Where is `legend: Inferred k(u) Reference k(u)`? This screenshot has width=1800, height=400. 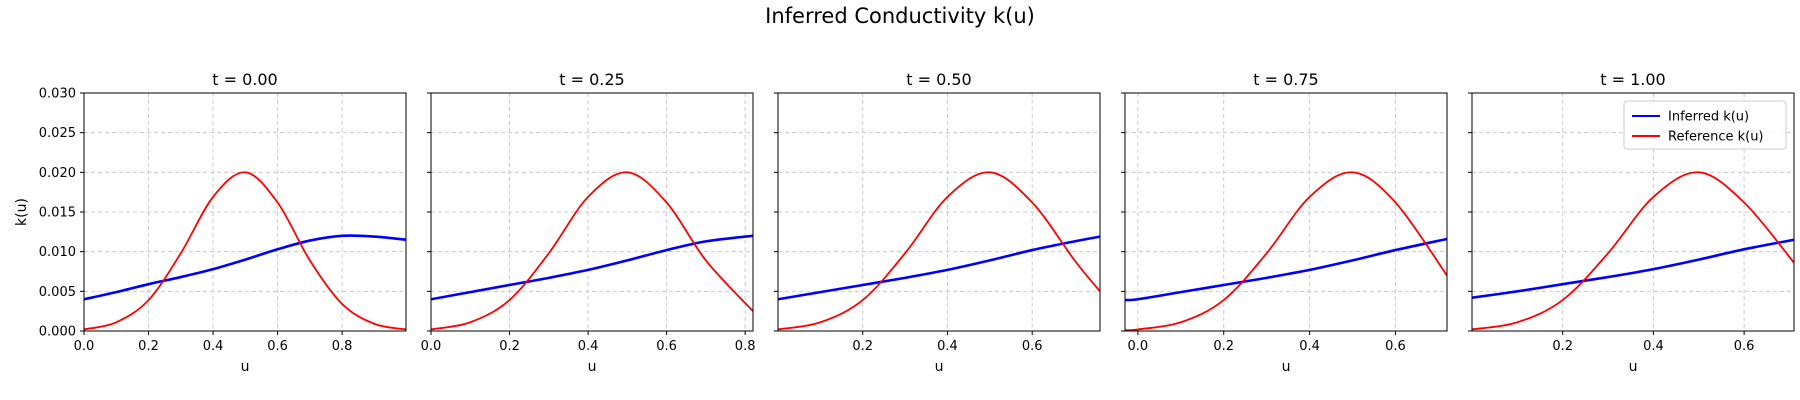 legend: Inferred k(u) Reference k(u) is located at coordinates (1705, 125).